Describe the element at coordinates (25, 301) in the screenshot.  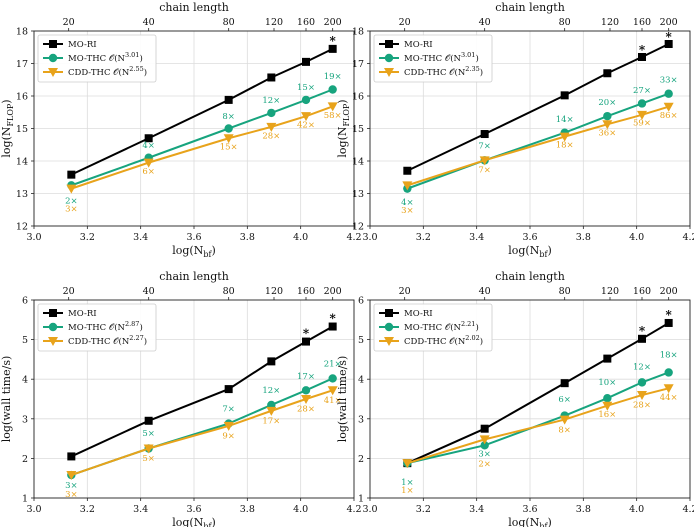
I see `y-tick-label: 6` at that location.